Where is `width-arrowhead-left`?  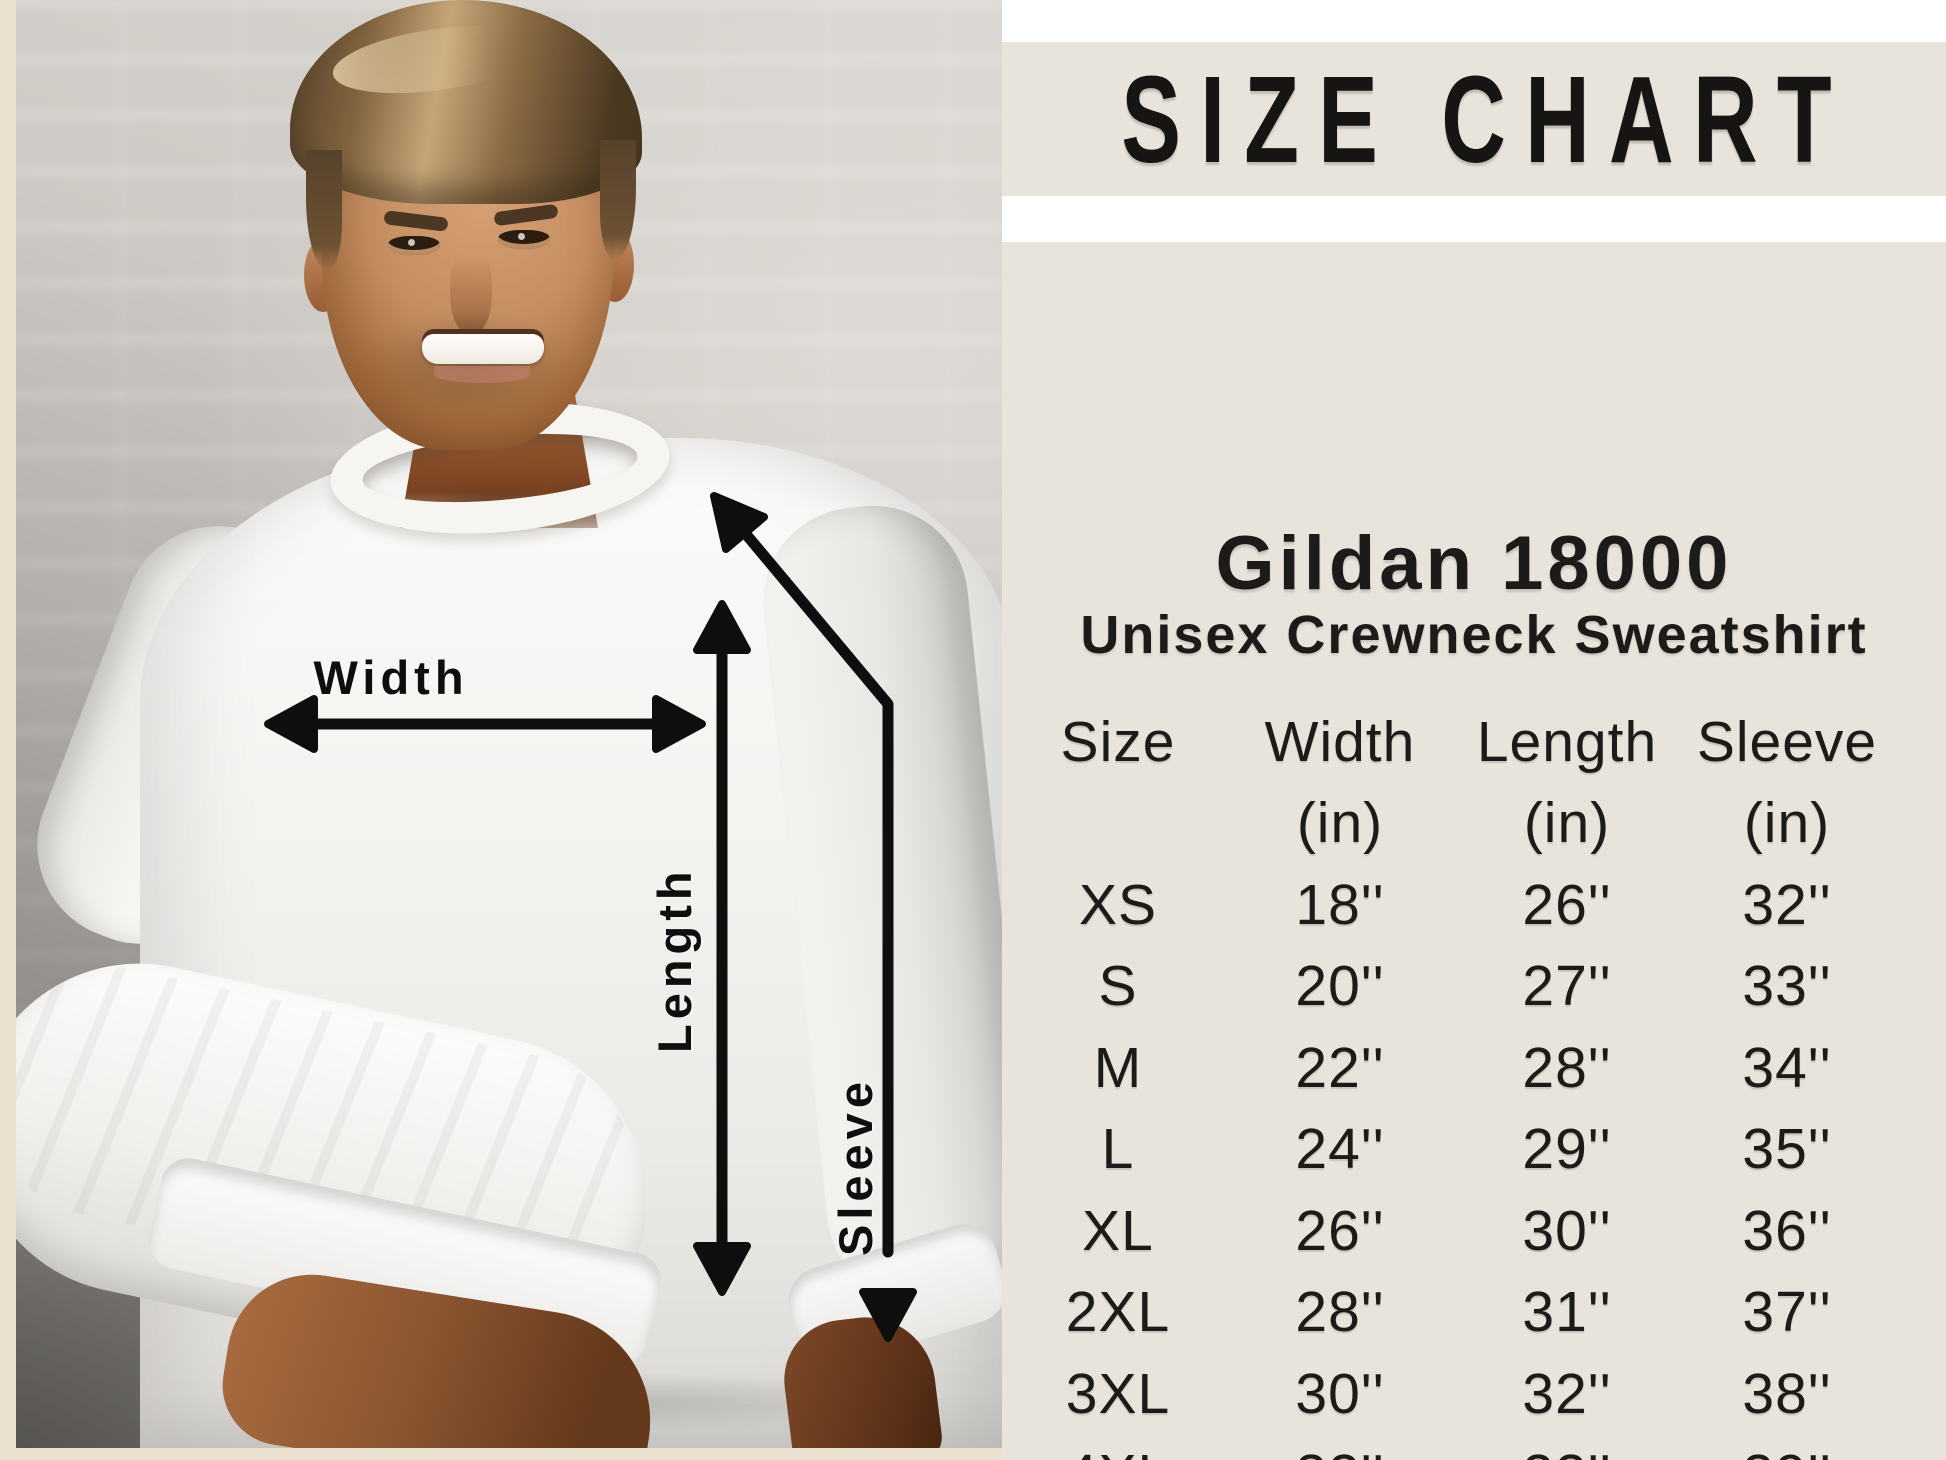 width-arrowhead-left is located at coordinates (291, 724).